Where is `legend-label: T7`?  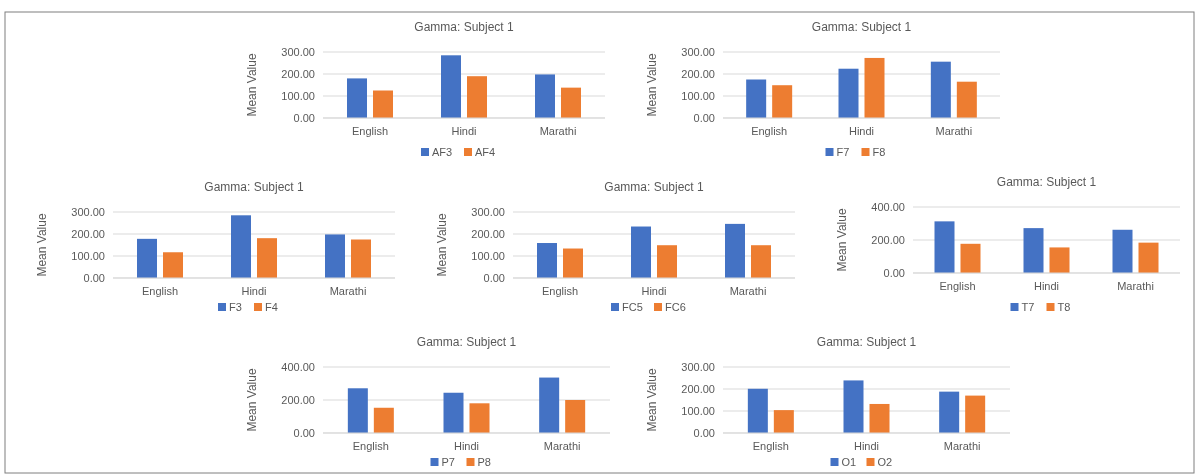
legend-label: T7 is located at coordinates (1028, 306).